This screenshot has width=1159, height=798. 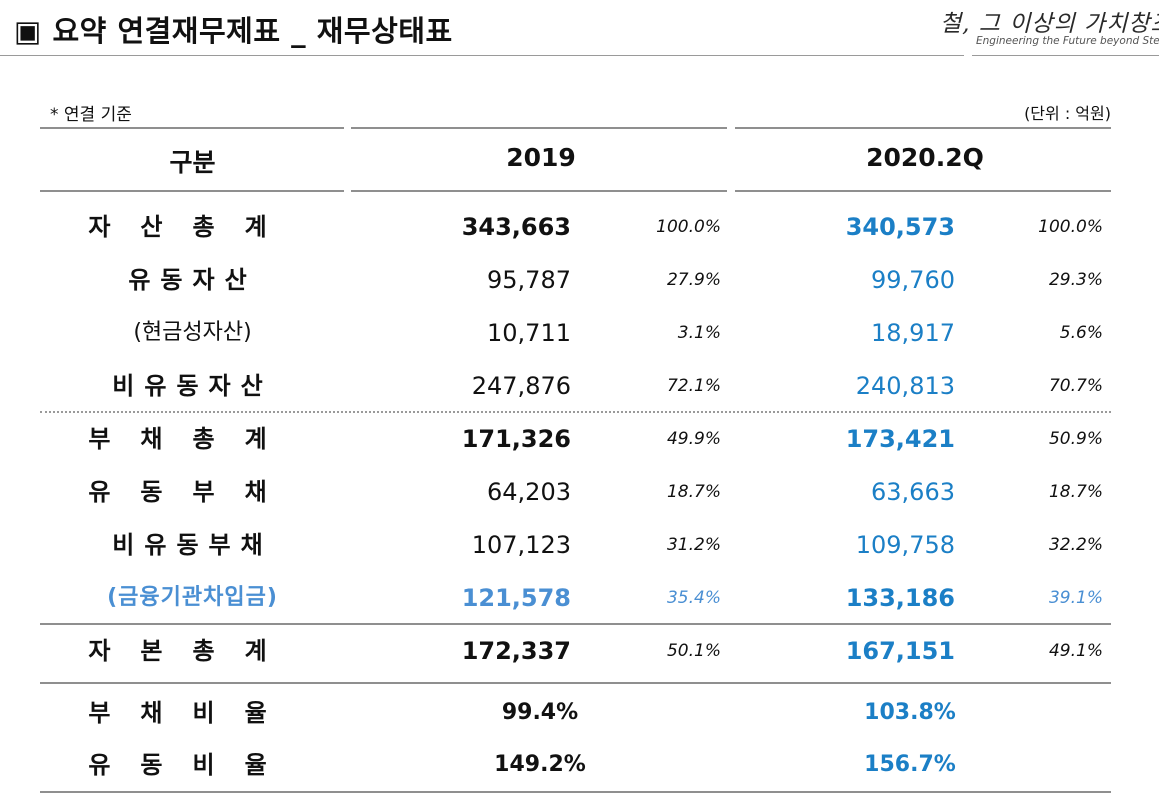 I want to click on table-row-total-equity: 자본총계 172,337 50.1% 167,151 49.1%, so click(x=579, y=651).